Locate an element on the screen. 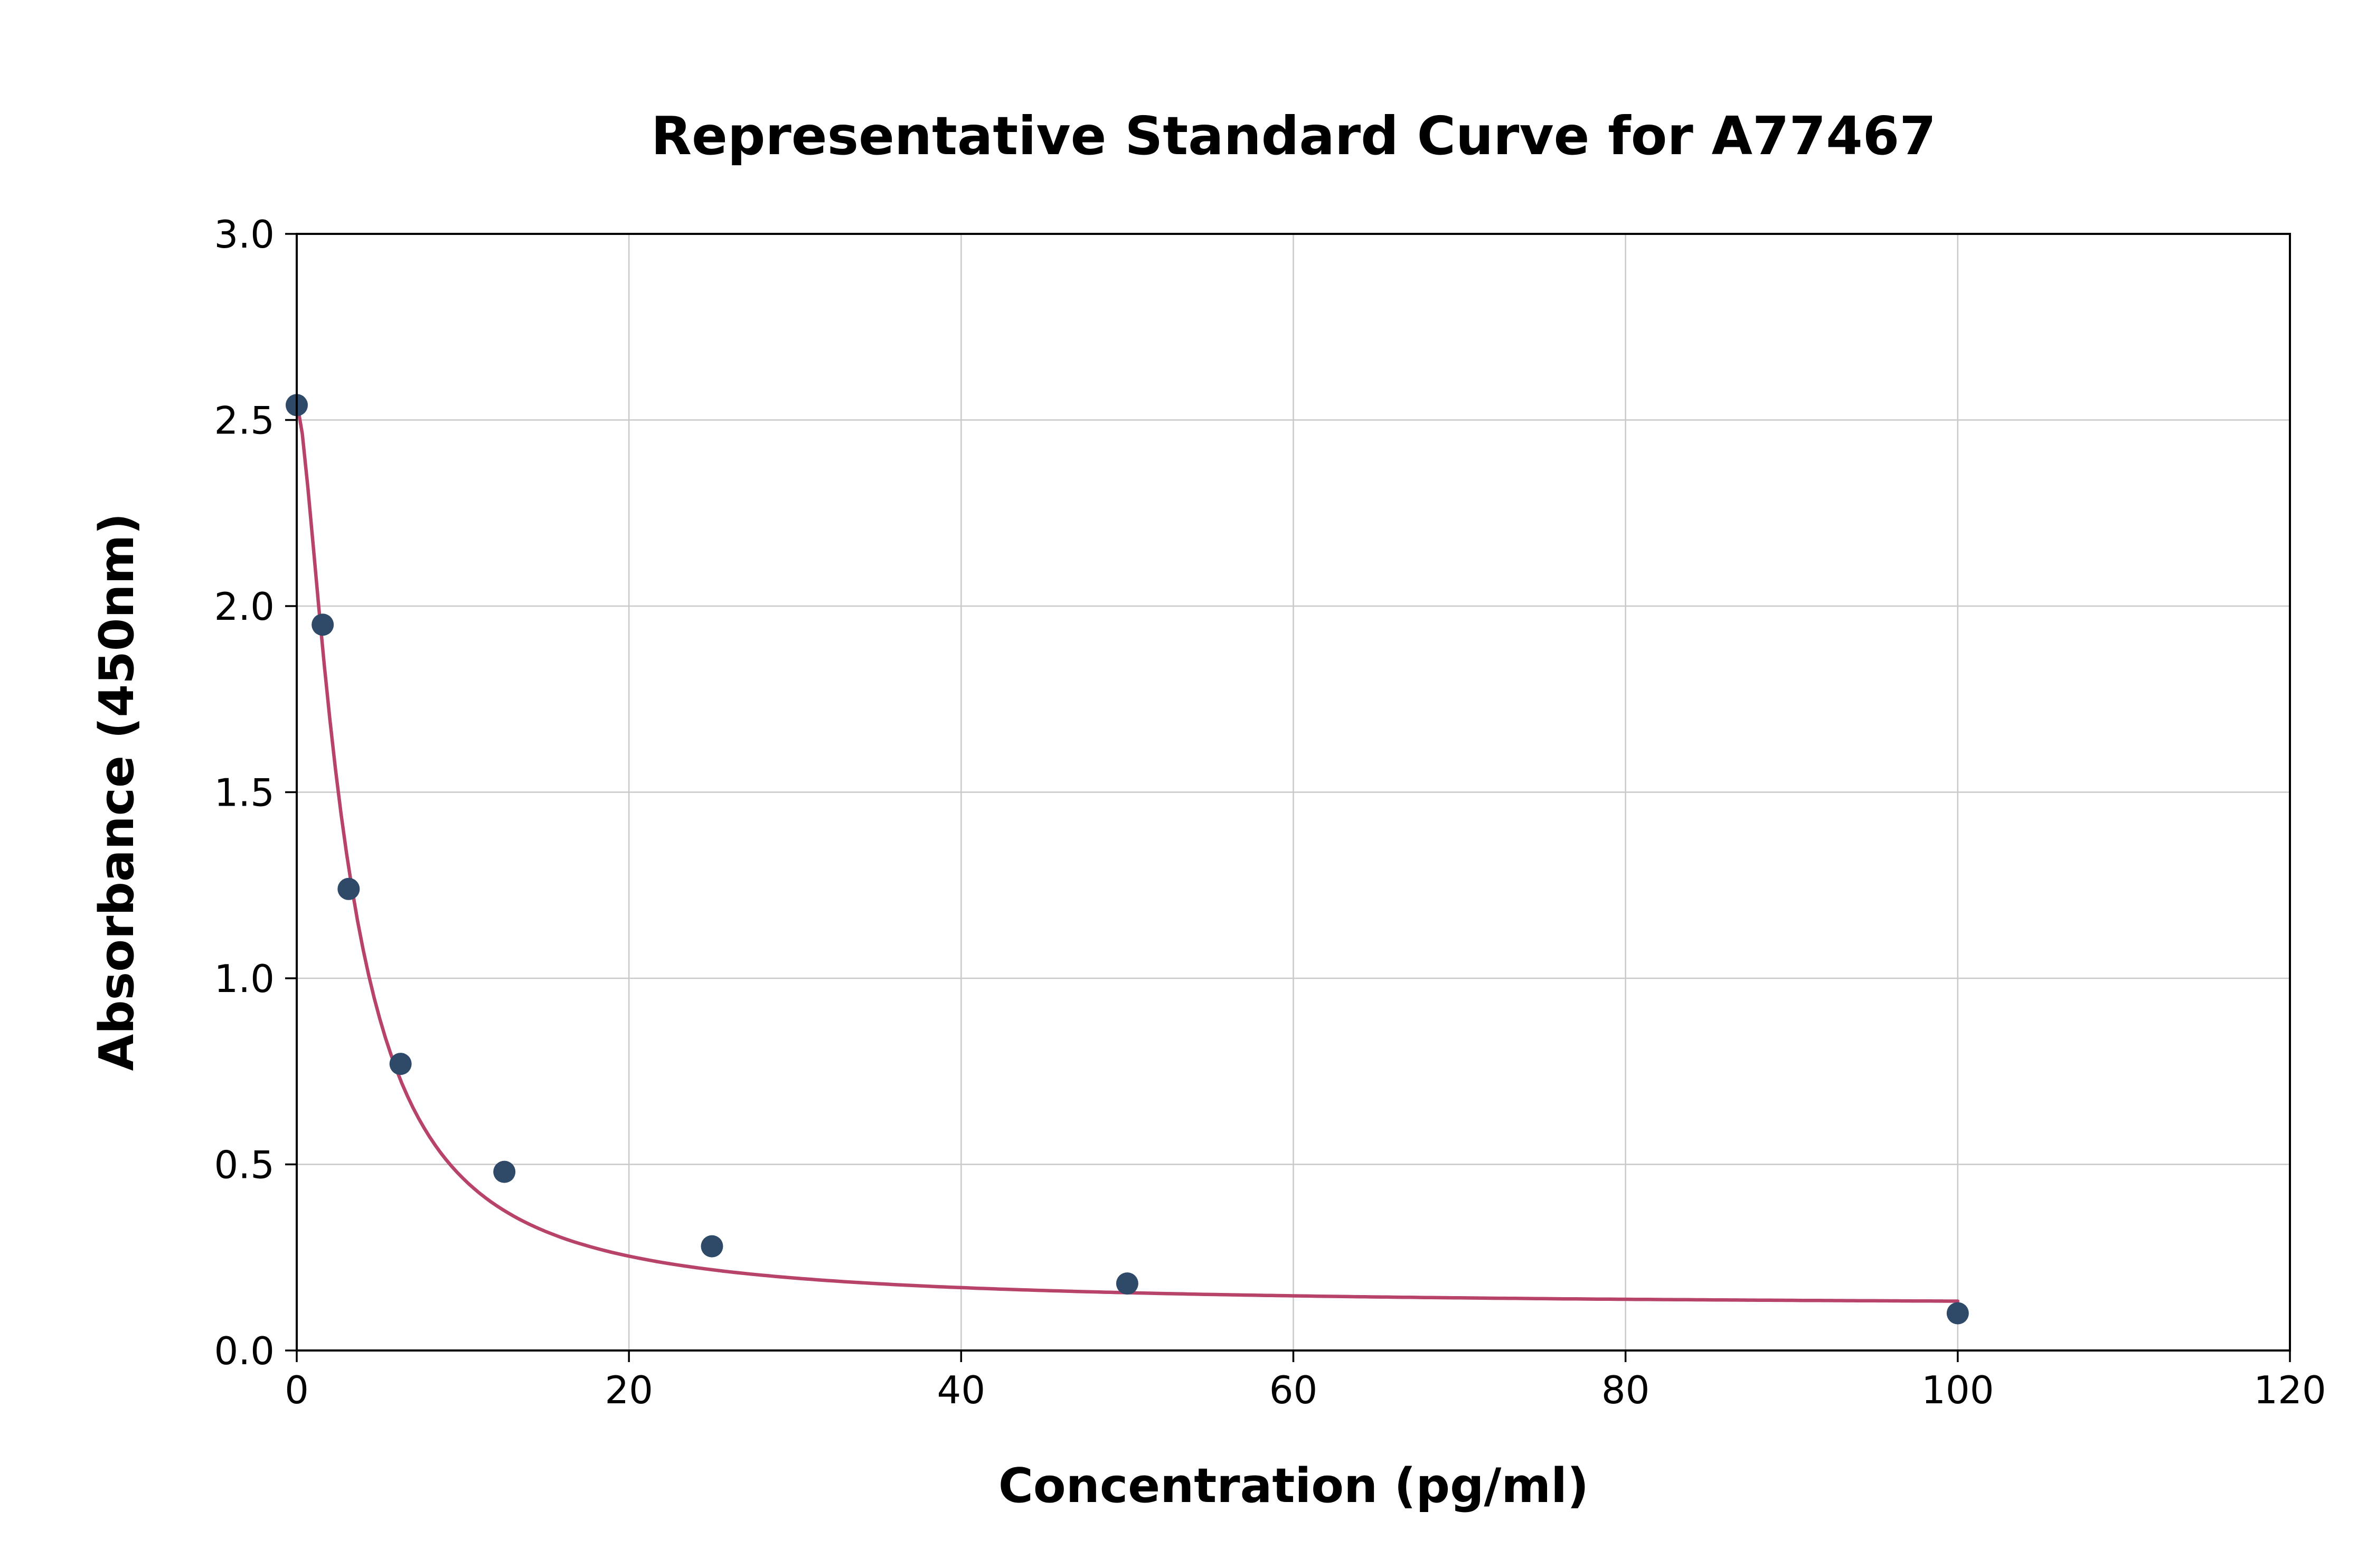  y-tick-label: 2.5 is located at coordinates (244, 421).